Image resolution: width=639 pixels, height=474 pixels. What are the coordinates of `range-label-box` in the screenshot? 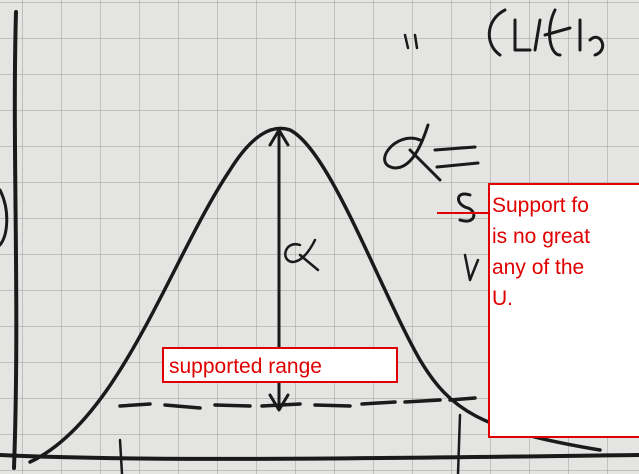 It's located at (280, 365).